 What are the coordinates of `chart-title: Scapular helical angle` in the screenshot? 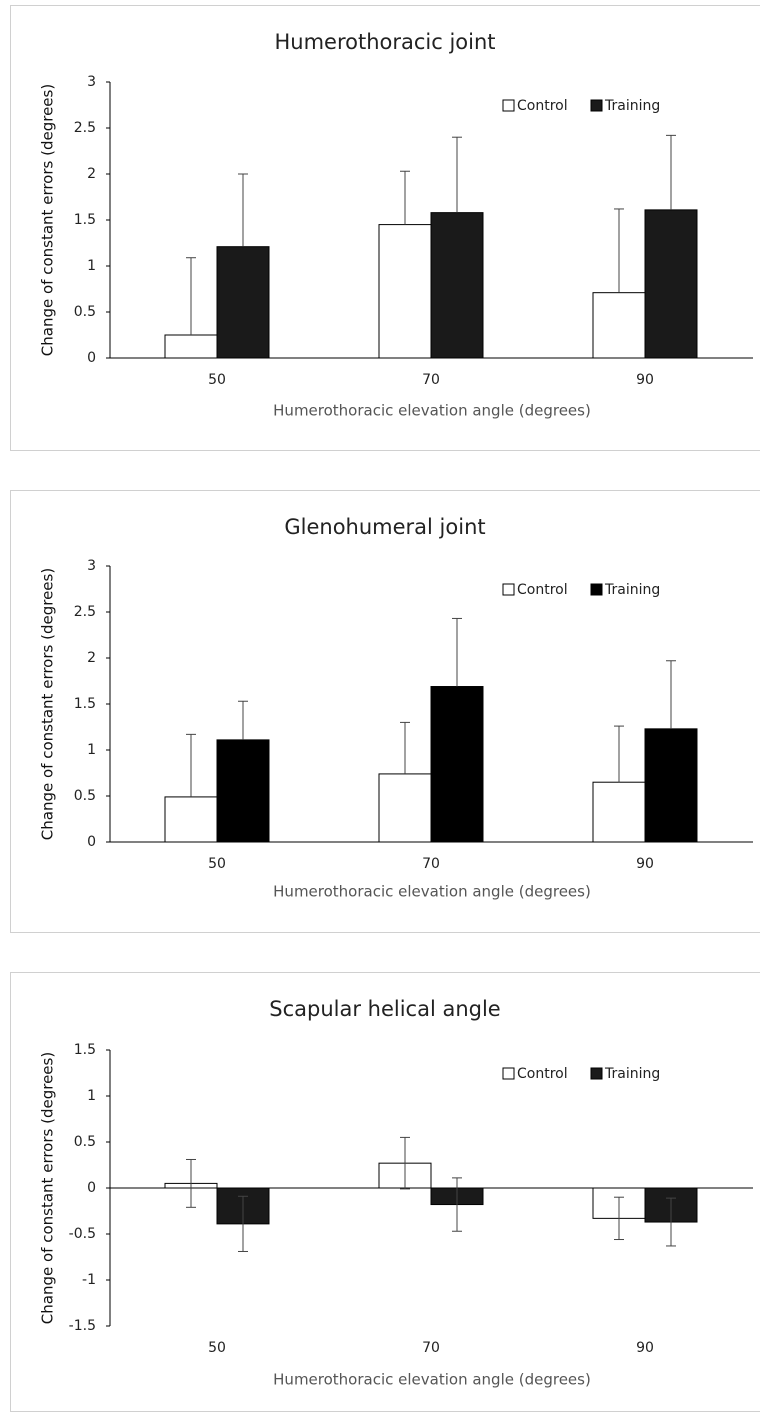 It's located at (384, 1009).